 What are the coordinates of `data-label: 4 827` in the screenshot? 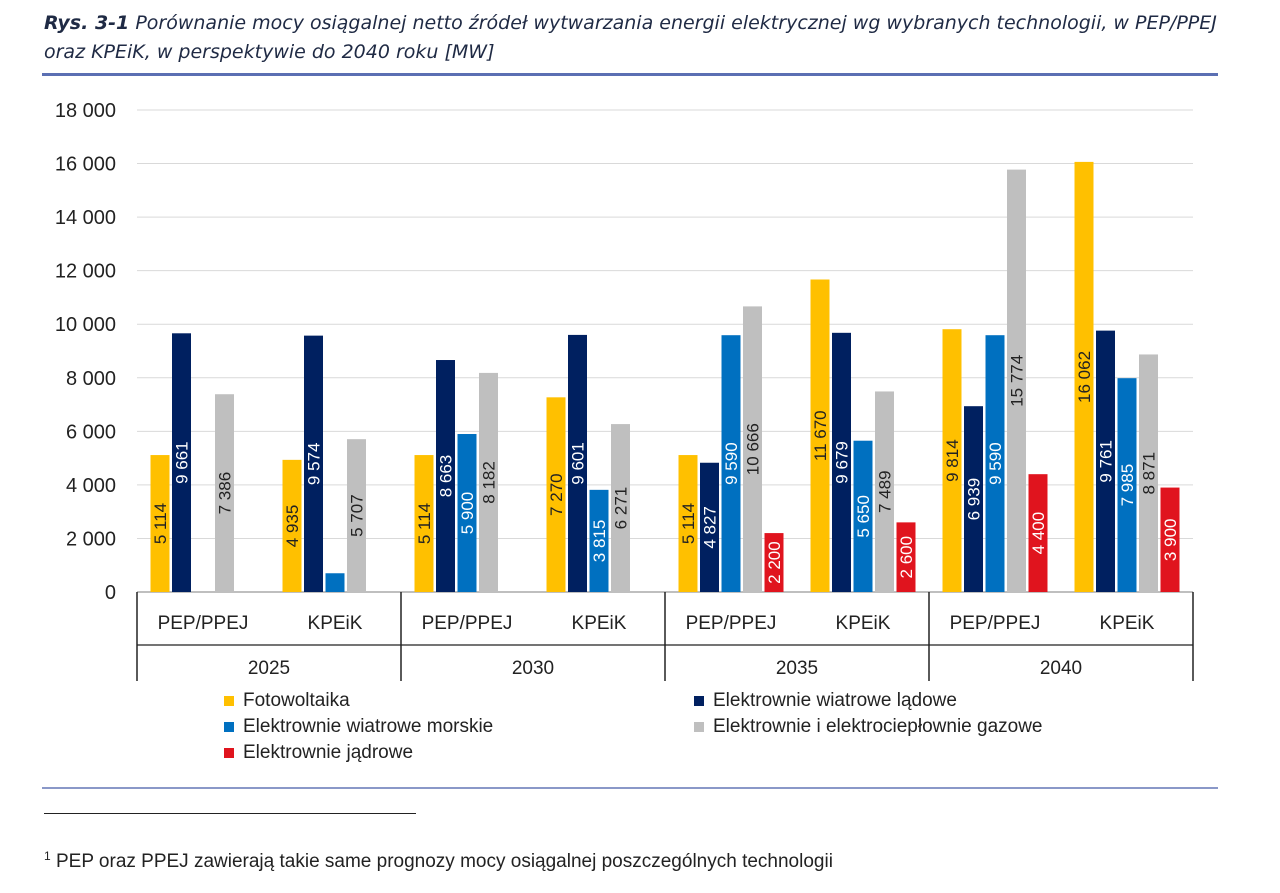 It's located at (710, 527).